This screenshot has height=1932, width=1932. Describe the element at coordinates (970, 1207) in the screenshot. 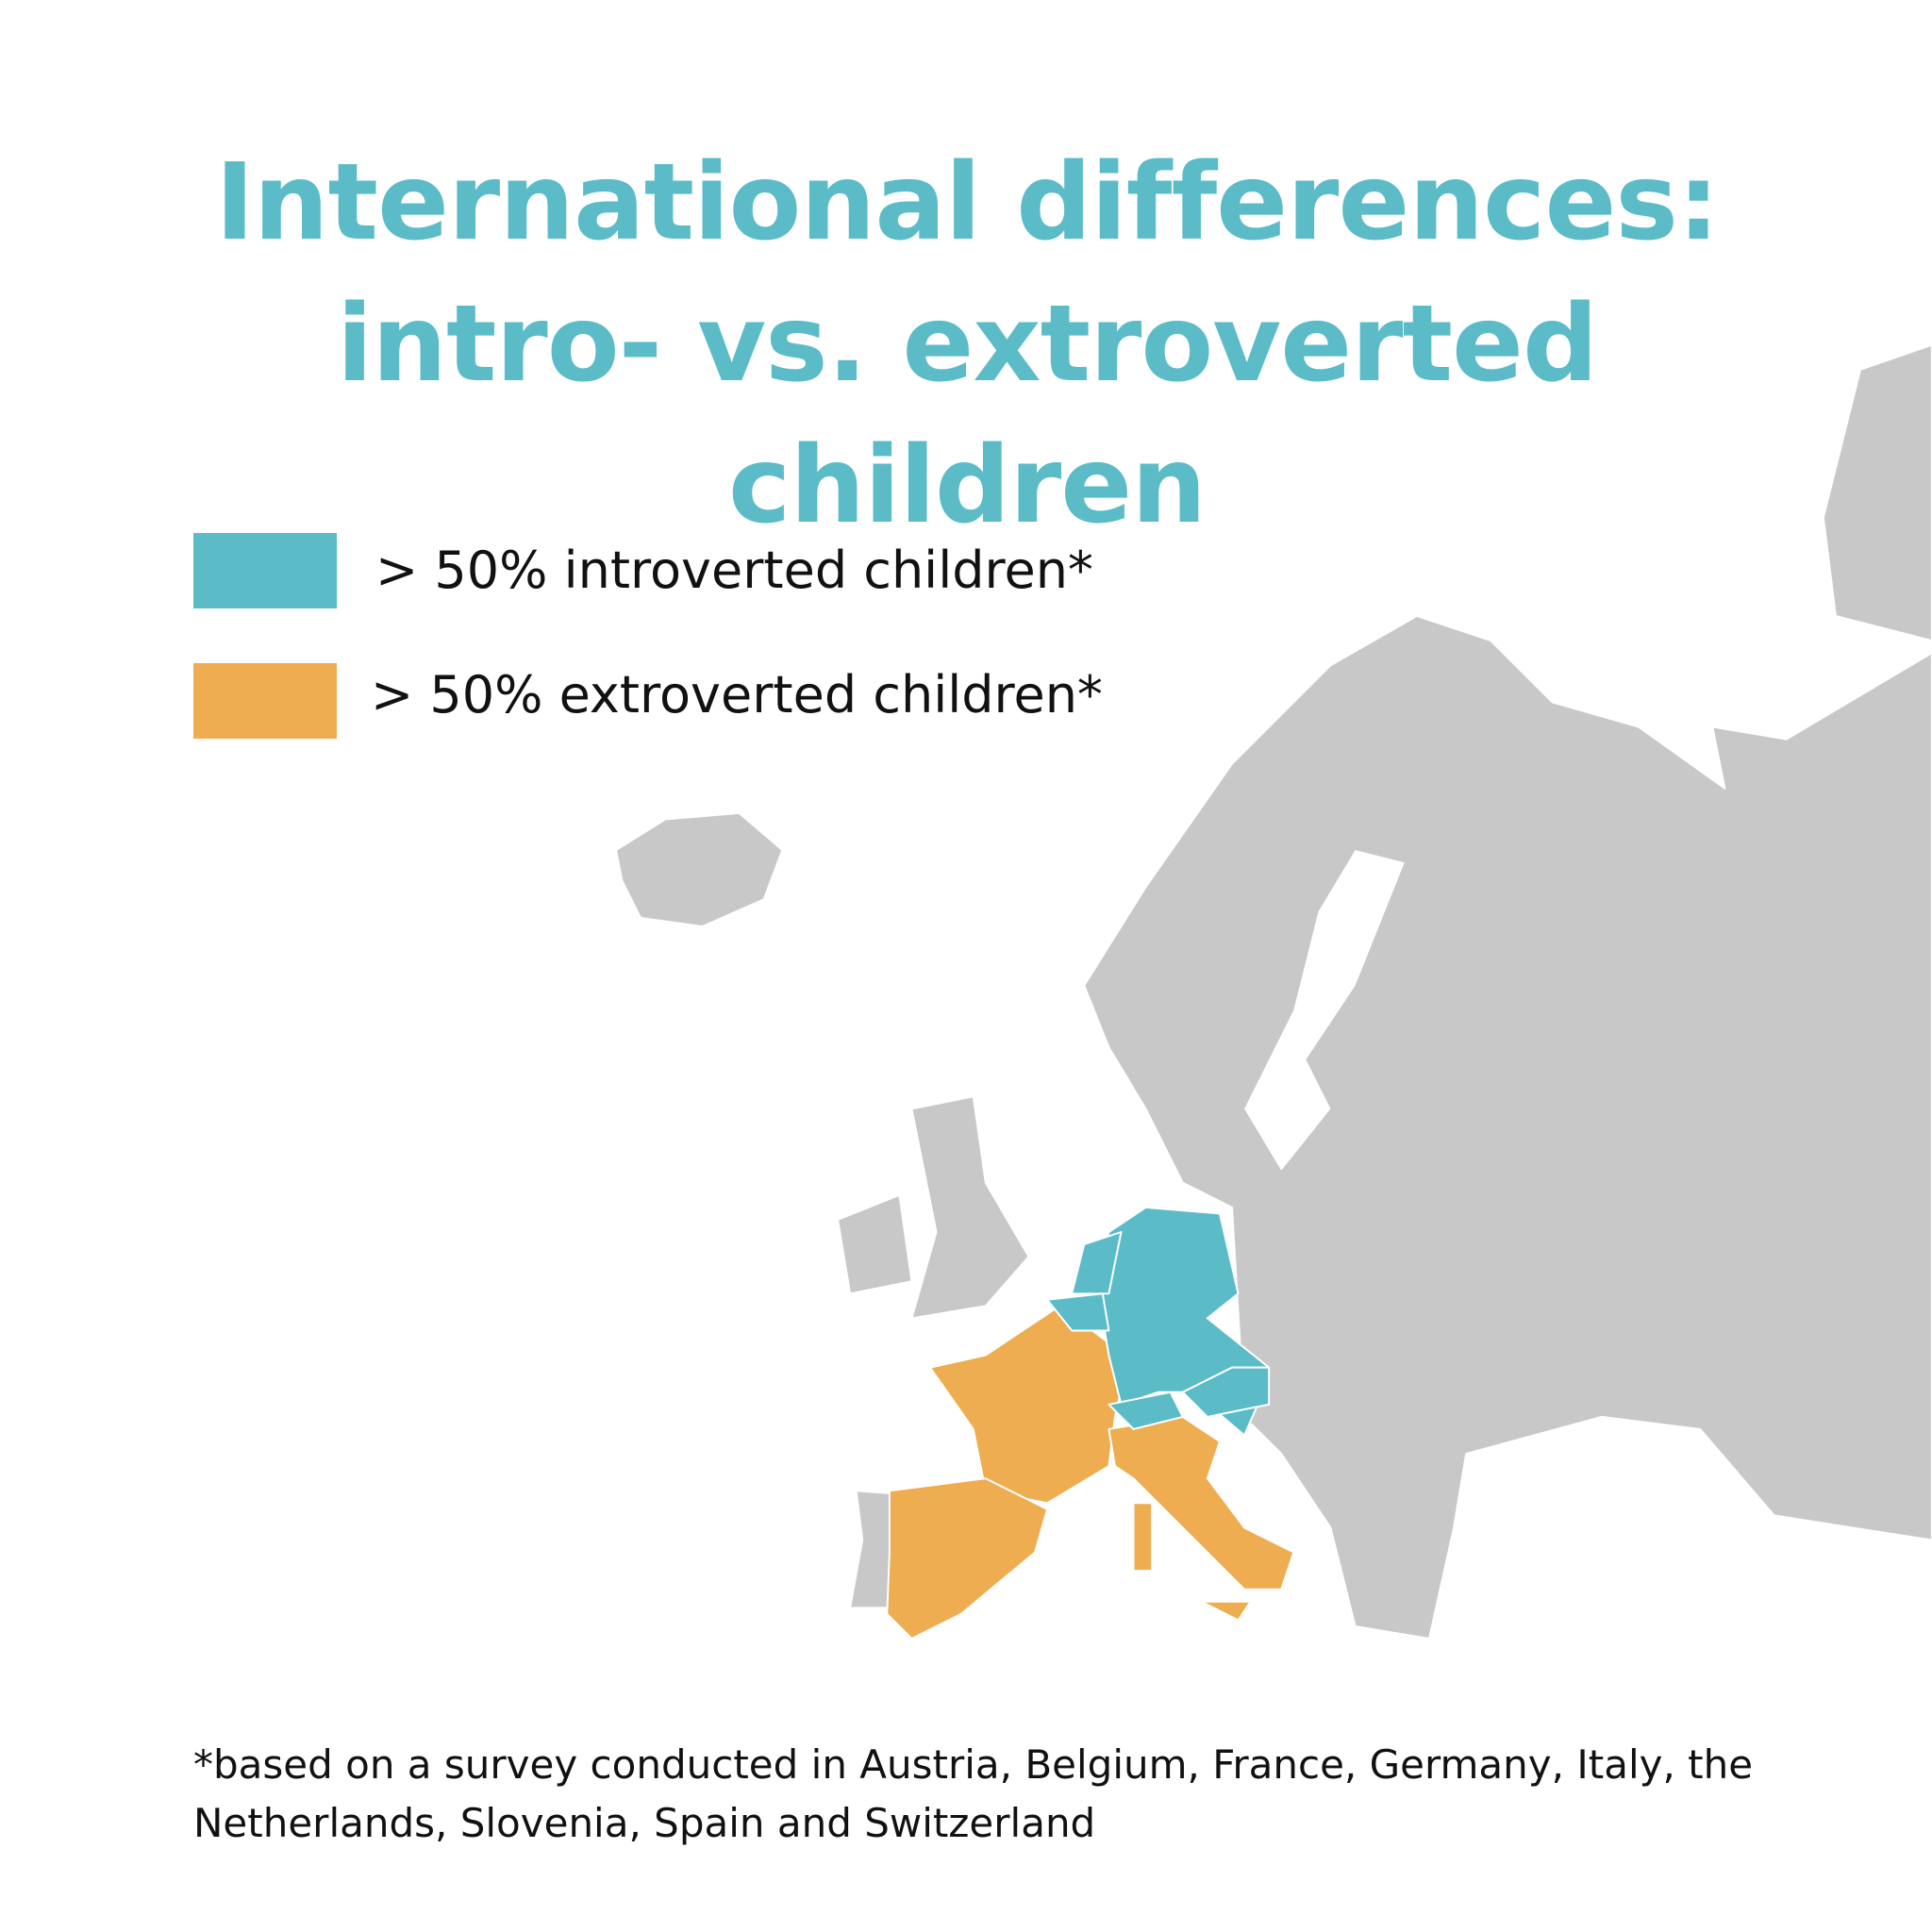

I see `great-britain` at that location.